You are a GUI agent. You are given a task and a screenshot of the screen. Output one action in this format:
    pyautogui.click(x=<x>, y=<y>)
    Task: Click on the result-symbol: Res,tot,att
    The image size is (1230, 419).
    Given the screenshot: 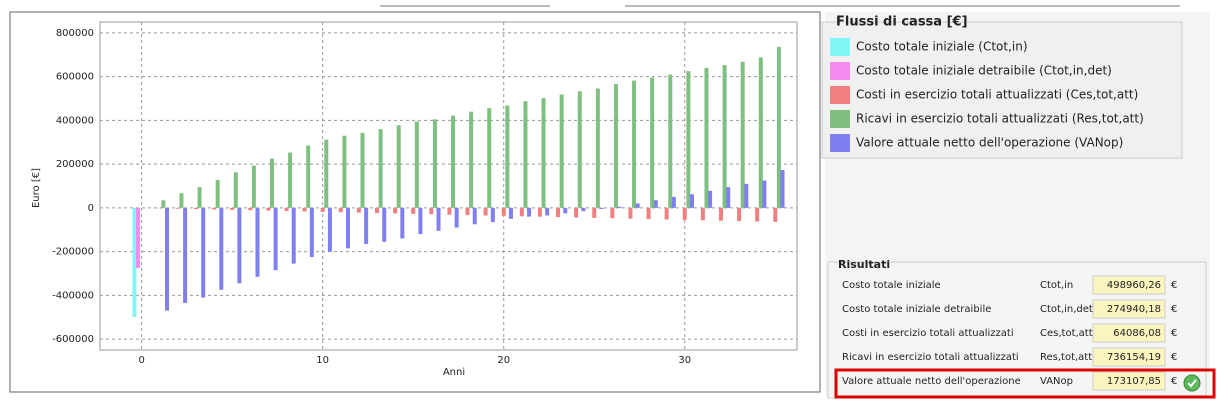 What is the action you would take?
    pyautogui.click(x=1066, y=357)
    